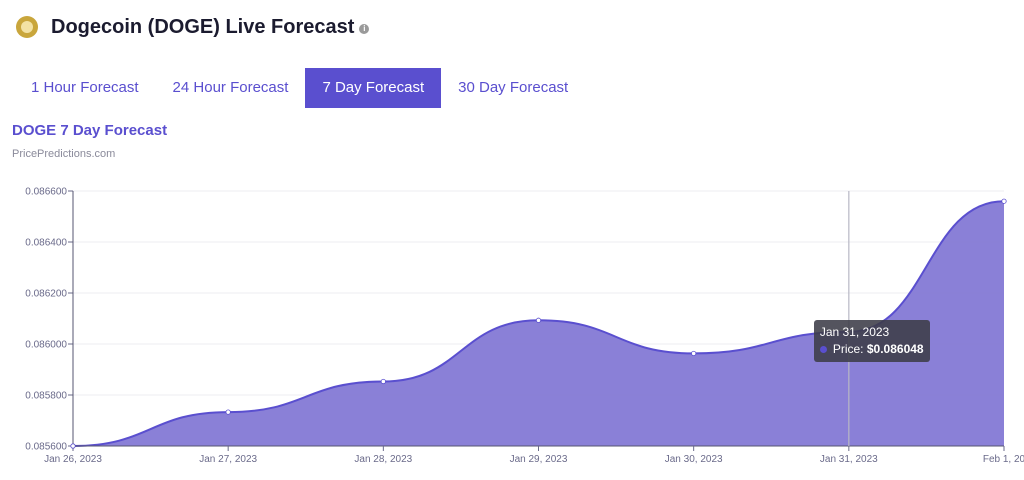 This screenshot has width=1024, height=480. Describe the element at coordinates (373, 88) in the screenshot. I see `tab-7-day-forecast: 7 Day Forecast` at that location.